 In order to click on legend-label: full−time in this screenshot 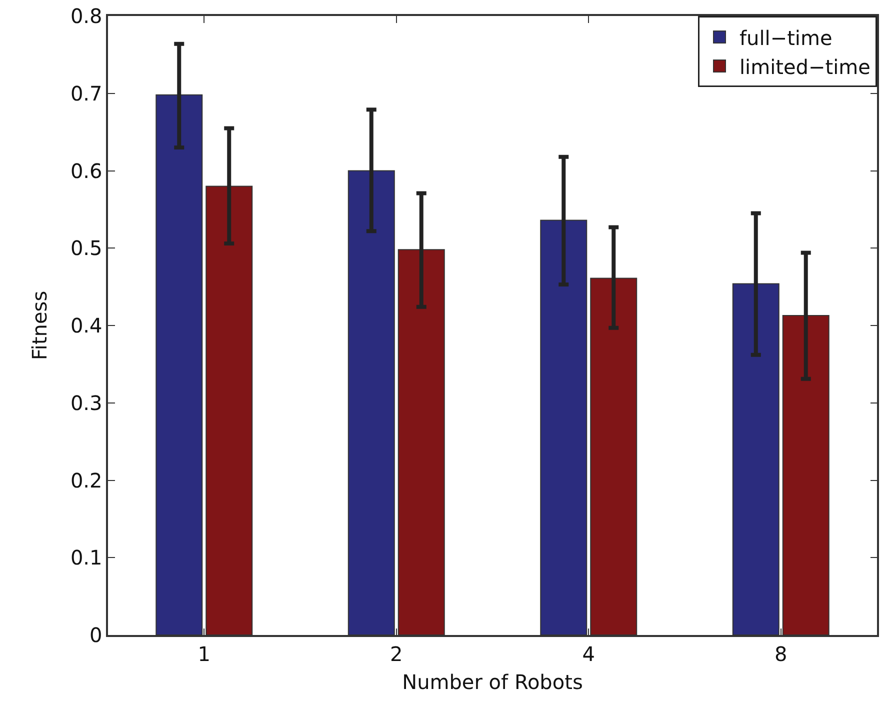, I will do `click(786, 38)`.